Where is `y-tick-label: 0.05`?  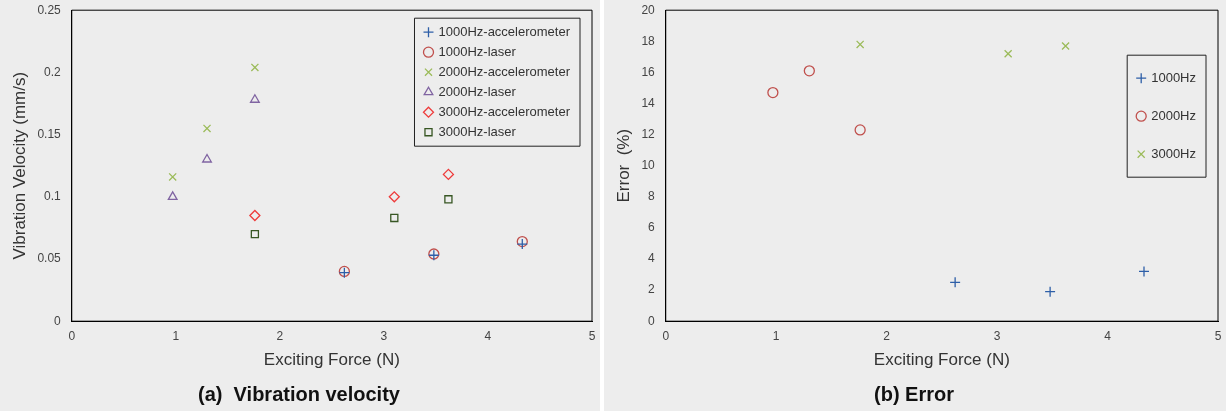
y-tick-label: 0.05 is located at coordinates (49, 258).